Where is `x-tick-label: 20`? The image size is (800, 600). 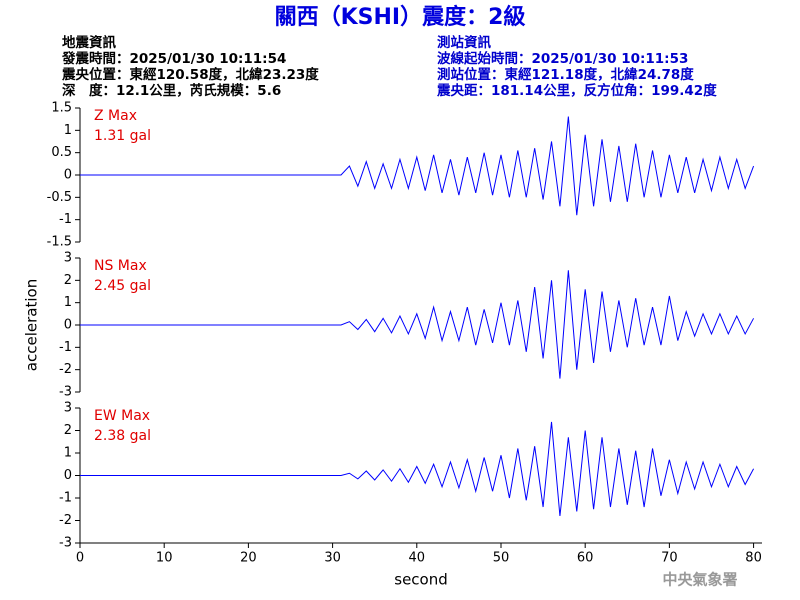
x-tick-label: 20 is located at coordinates (248, 558).